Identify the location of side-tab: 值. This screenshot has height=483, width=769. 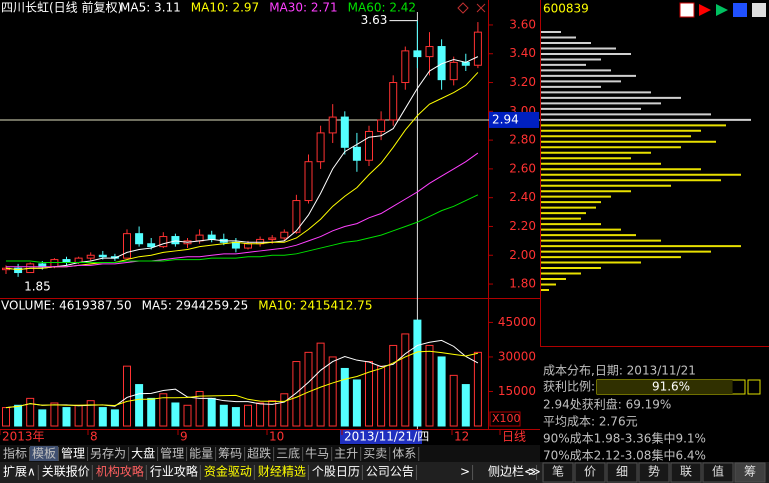
(718, 471).